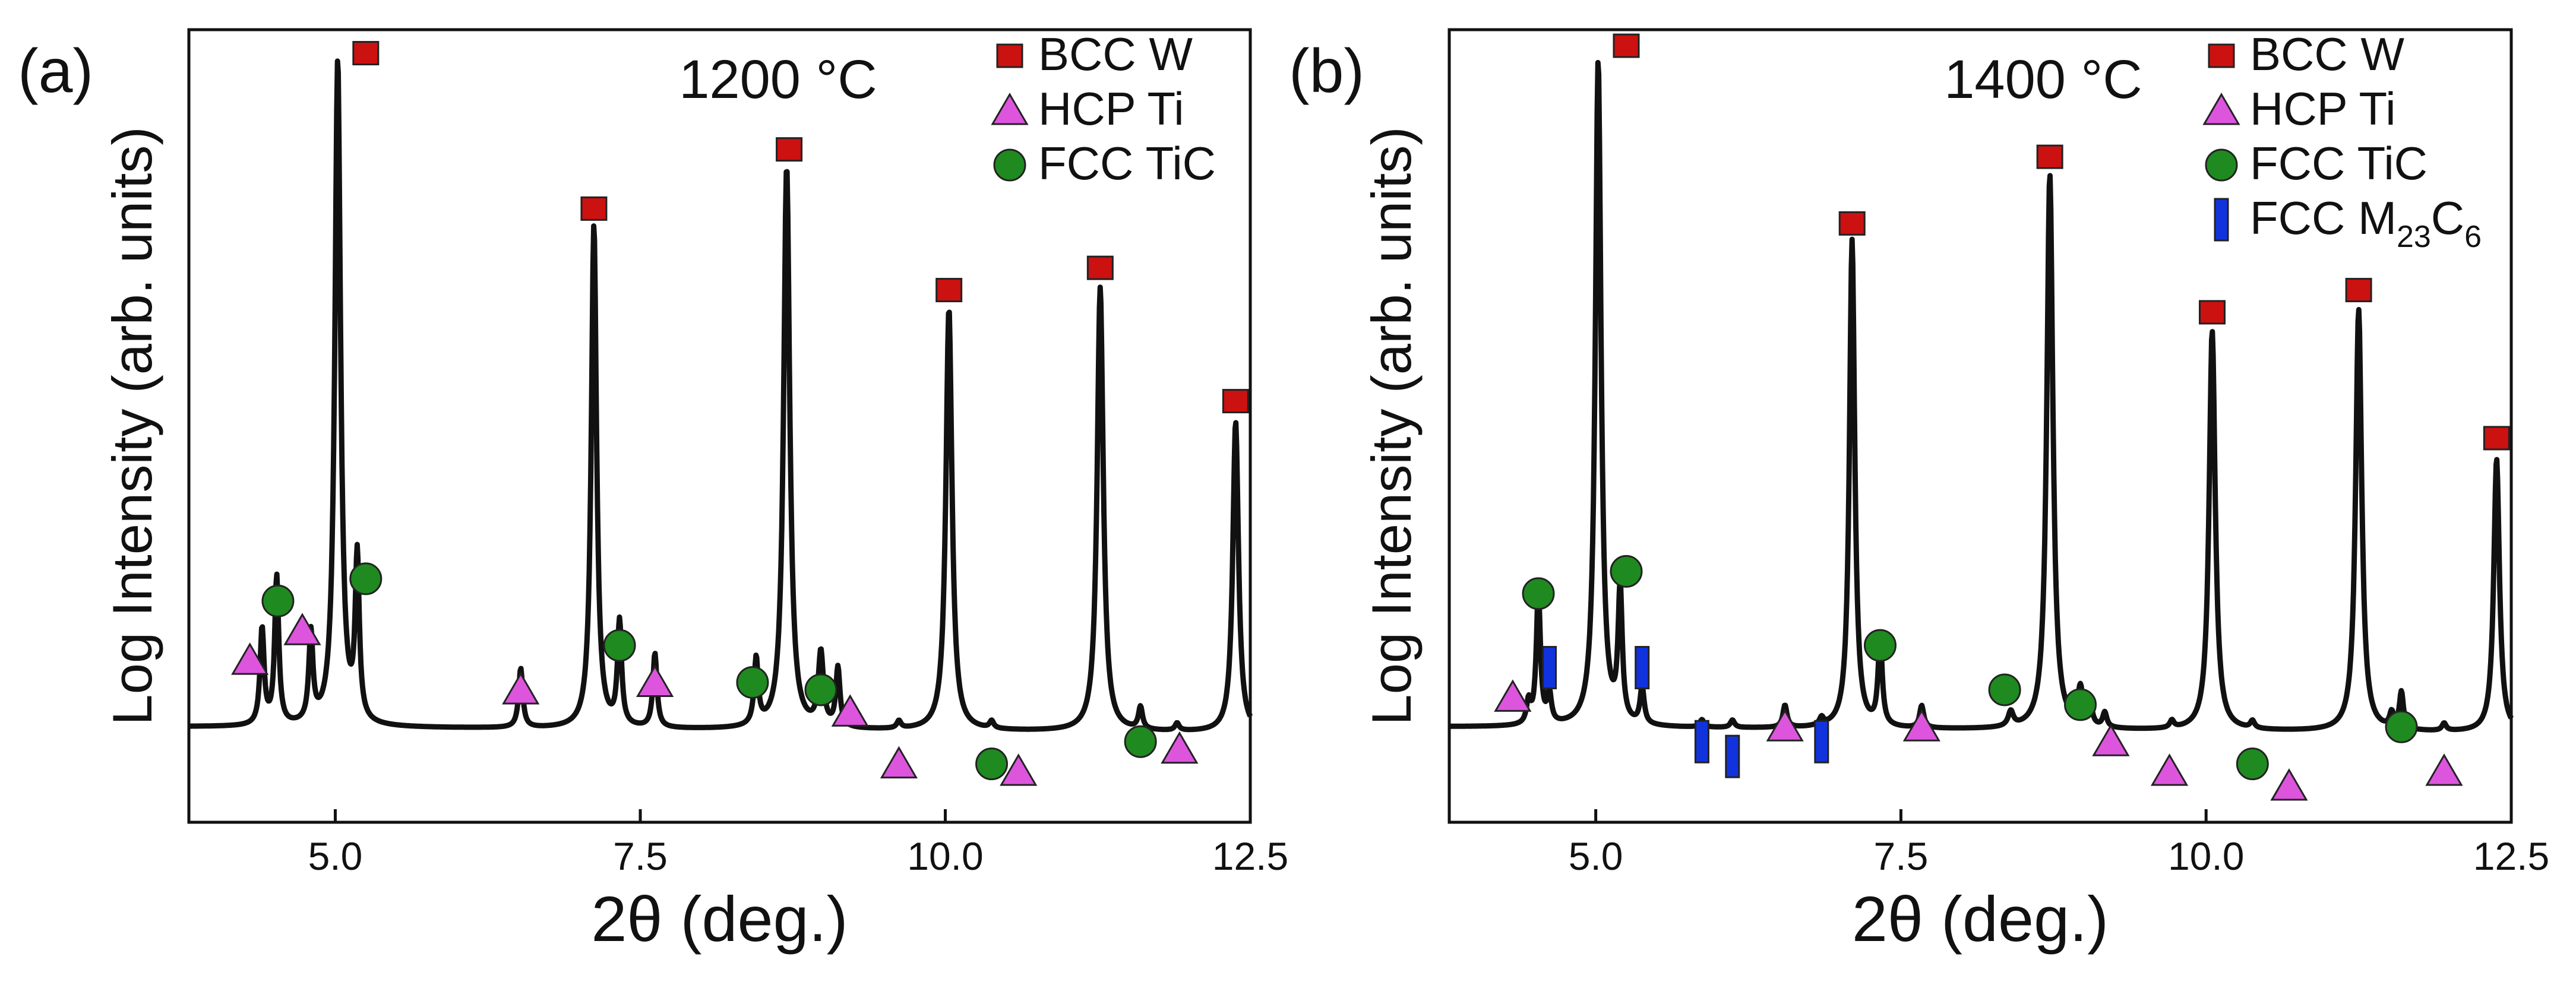  What do you see at coordinates (2414, 237) in the screenshot?
I see `legend-label-sub: 23` at bounding box center [2414, 237].